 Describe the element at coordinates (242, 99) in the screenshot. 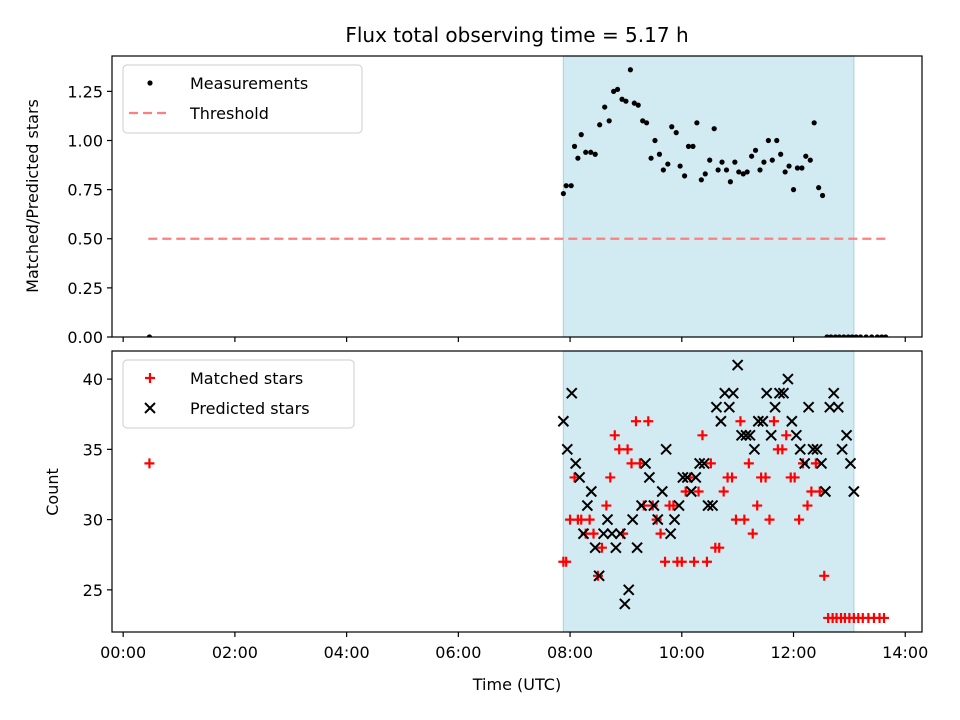

I see `legend: Measurements Threshold` at that location.